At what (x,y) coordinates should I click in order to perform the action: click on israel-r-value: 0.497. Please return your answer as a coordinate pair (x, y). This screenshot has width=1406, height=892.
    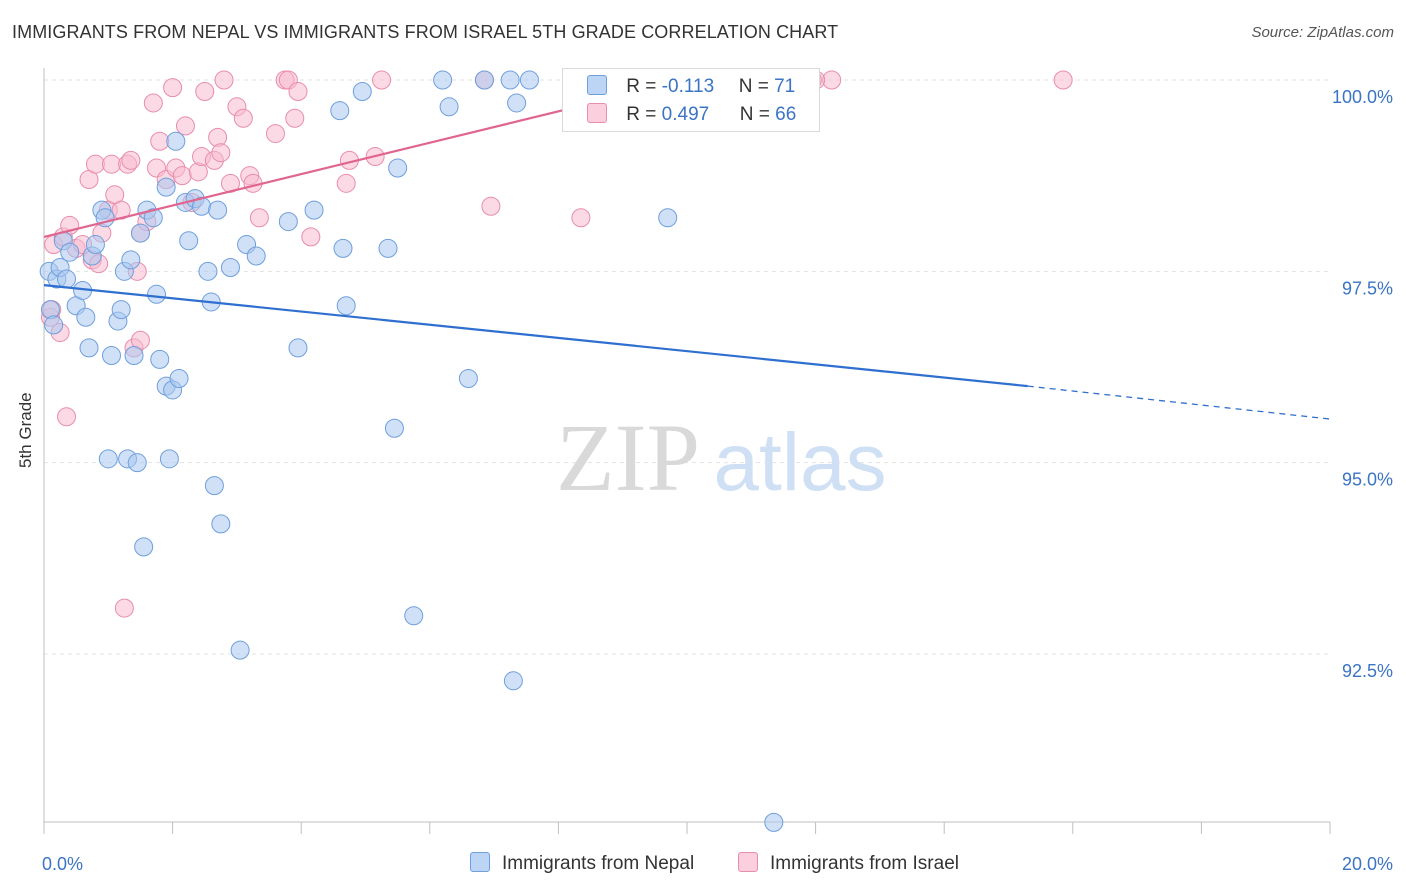
    Looking at the image, I should click on (685, 114).